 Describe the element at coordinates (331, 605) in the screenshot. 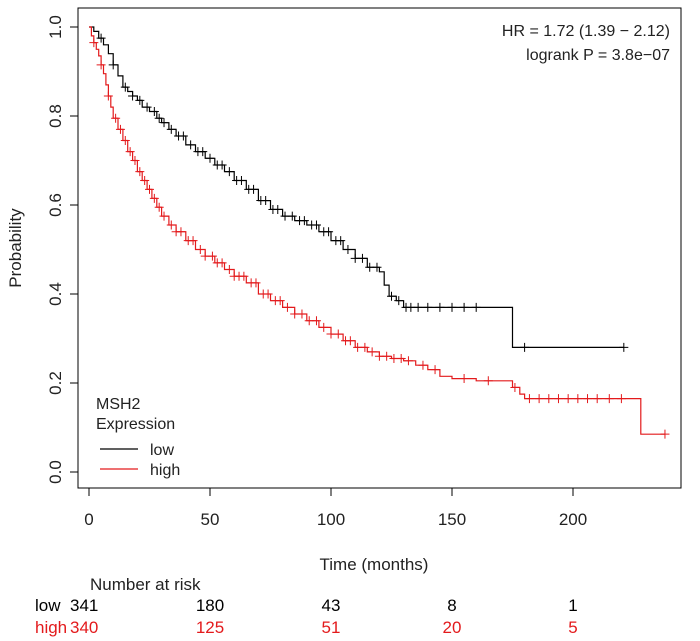

I see `risk-value-low: 43` at that location.